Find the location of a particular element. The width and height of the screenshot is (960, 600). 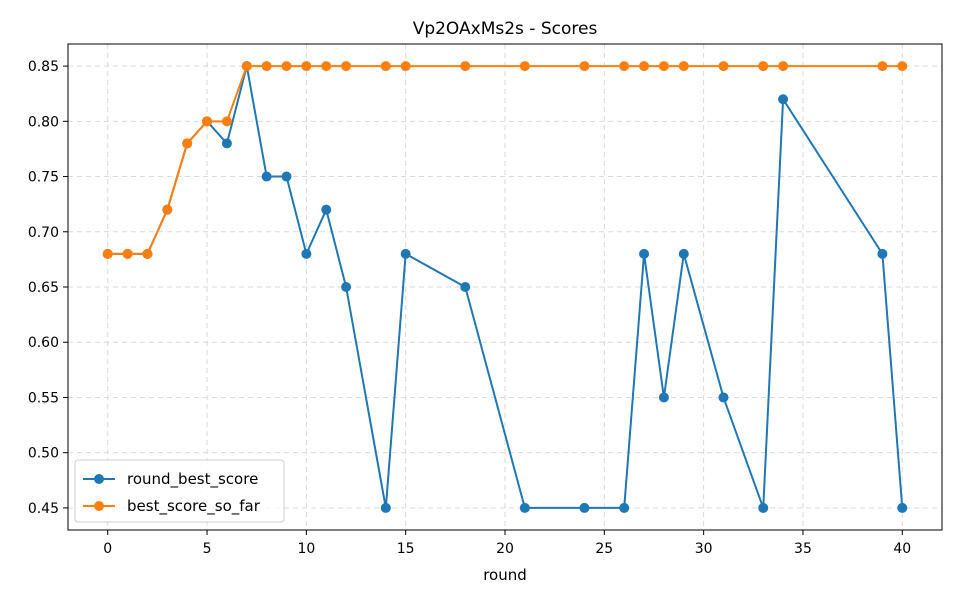

legend: round_best_score best_score_so_far is located at coordinates (179, 491).